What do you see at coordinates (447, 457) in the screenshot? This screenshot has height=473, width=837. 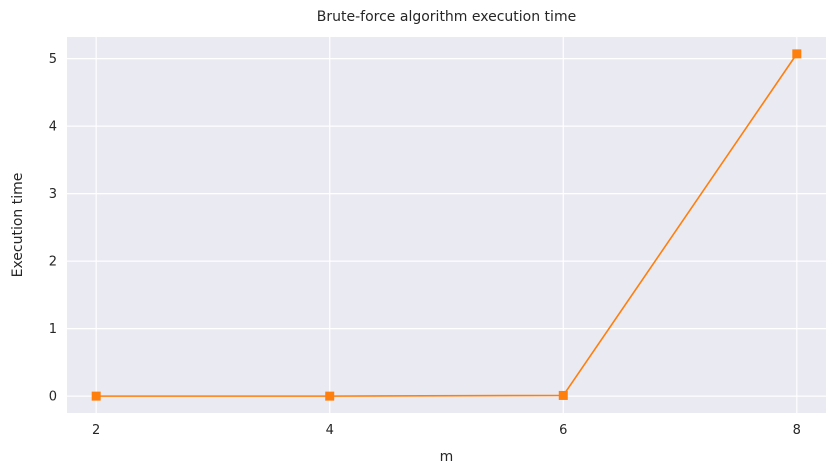 I see `x-axis-label: m` at bounding box center [447, 457].